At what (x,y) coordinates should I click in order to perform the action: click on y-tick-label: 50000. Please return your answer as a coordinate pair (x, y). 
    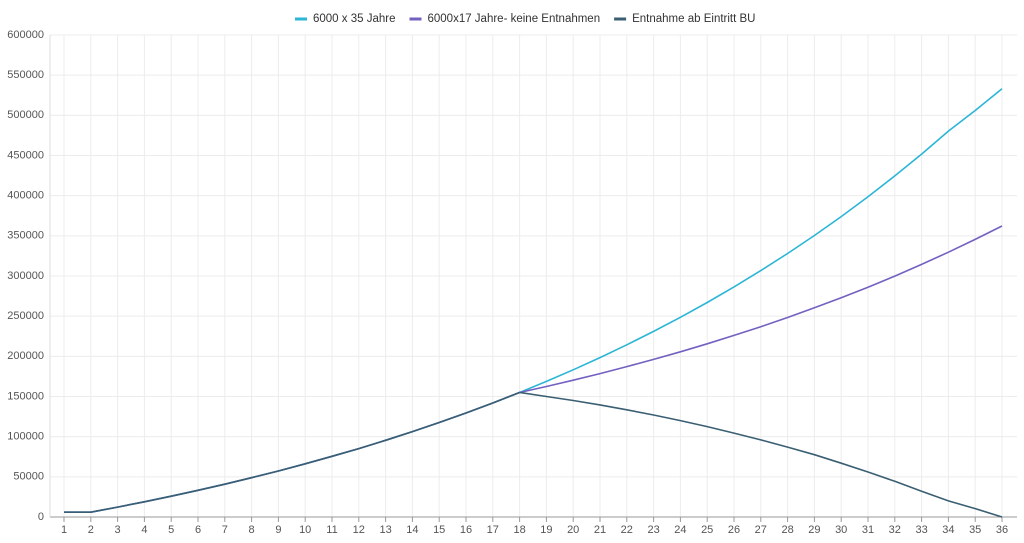
    Looking at the image, I should click on (28, 477).